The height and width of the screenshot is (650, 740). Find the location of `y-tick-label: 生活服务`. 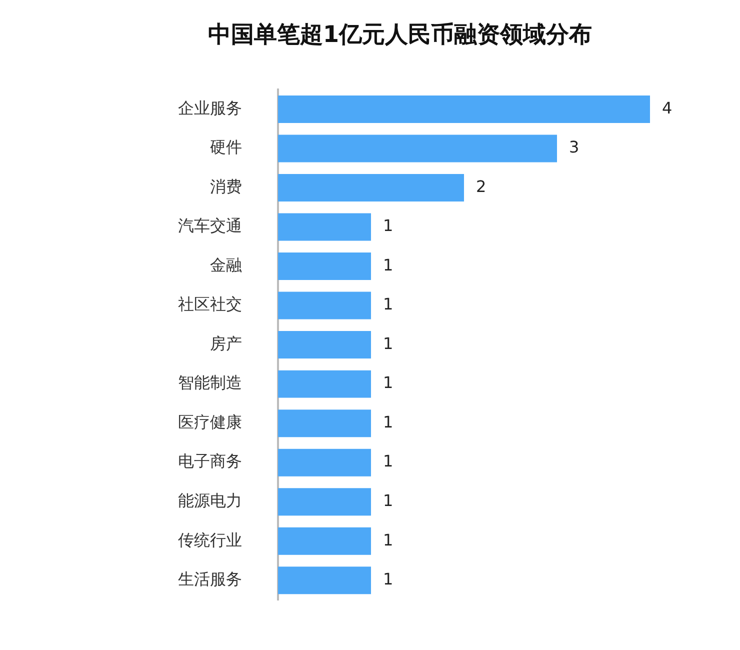

y-tick-label: 生活服务 is located at coordinates (210, 579).